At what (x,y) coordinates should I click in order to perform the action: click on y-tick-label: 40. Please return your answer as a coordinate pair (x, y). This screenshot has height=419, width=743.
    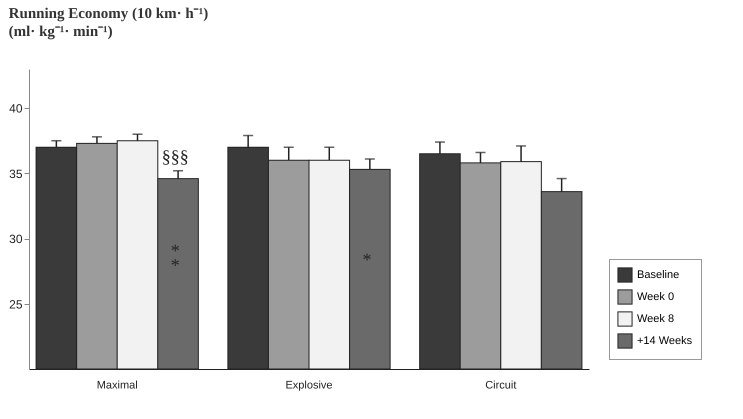
    Looking at the image, I should click on (16, 109).